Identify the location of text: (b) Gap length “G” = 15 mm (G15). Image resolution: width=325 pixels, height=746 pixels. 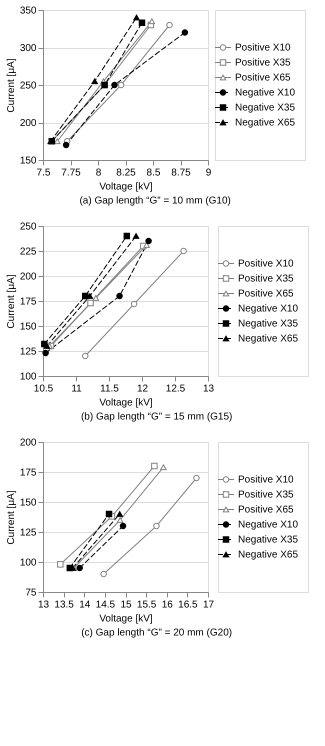
(156, 417).